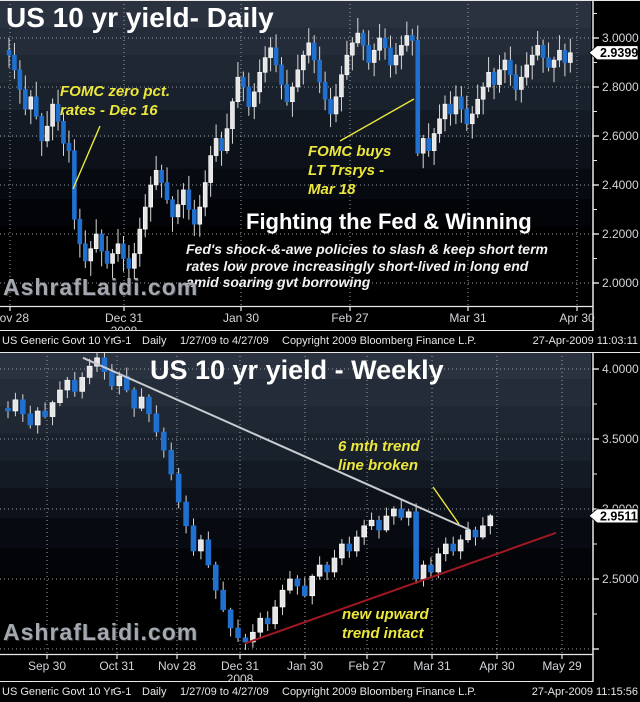 The width and height of the screenshot is (640, 702). What do you see at coordinates (367, 666) in the screenshot?
I see `x-tick-label: Feb 27` at bounding box center [367, 666].